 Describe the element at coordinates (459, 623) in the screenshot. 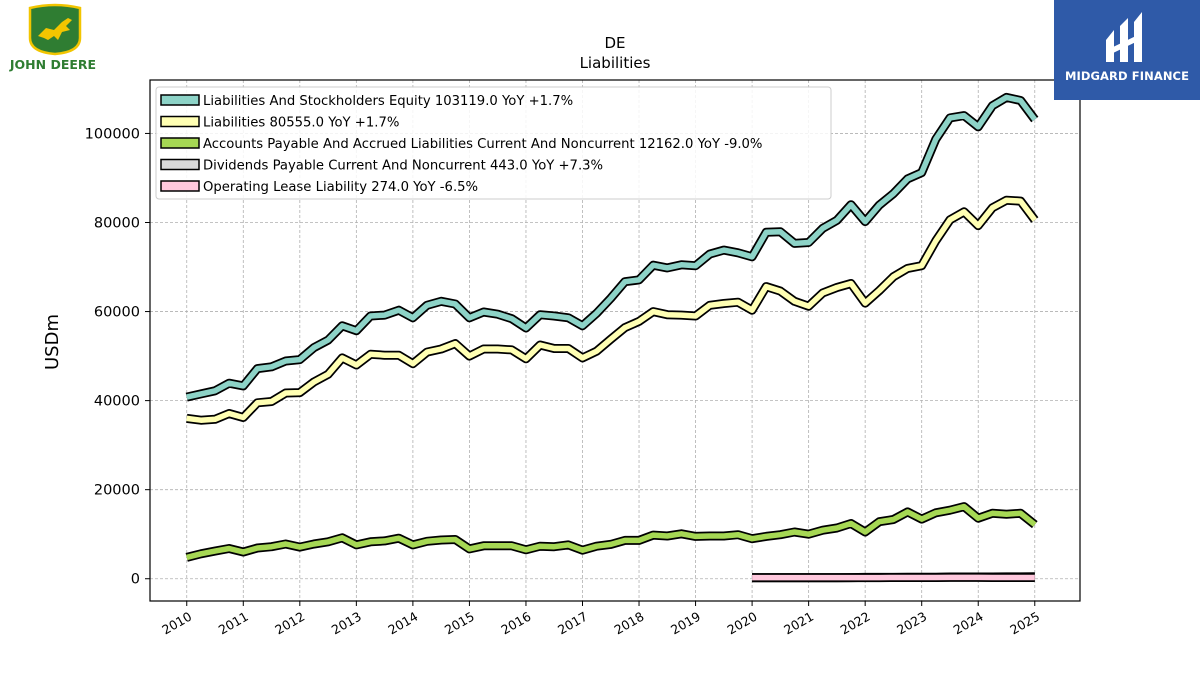

I see `x-tick-label: 2015` at that location.